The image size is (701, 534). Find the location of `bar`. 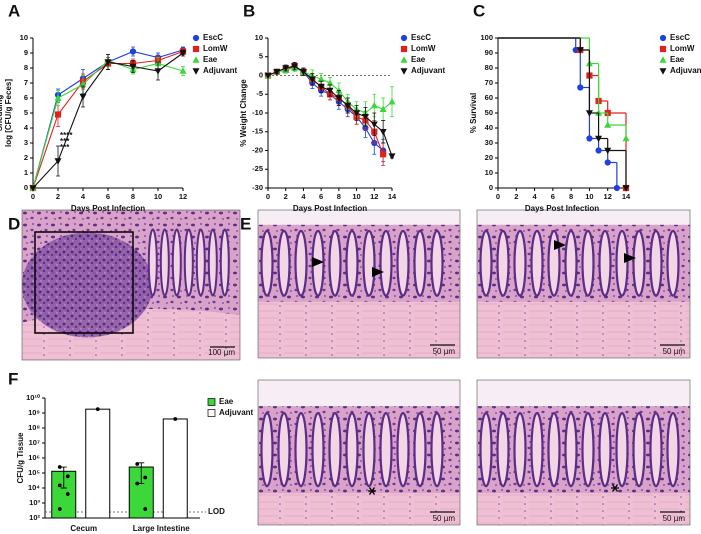

bar is located at coordinates (175, 468).